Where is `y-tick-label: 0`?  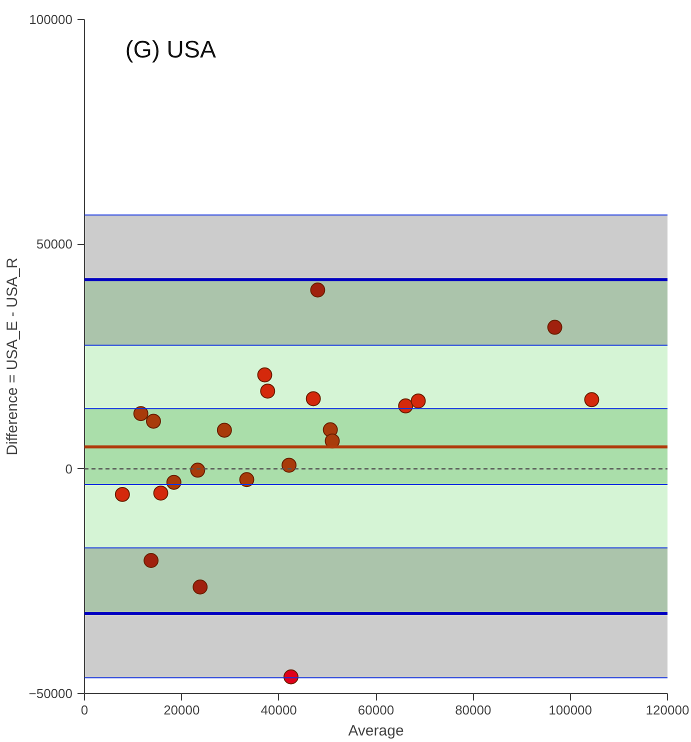
y-tick-label: 0 is located at coordinates (69, 468).